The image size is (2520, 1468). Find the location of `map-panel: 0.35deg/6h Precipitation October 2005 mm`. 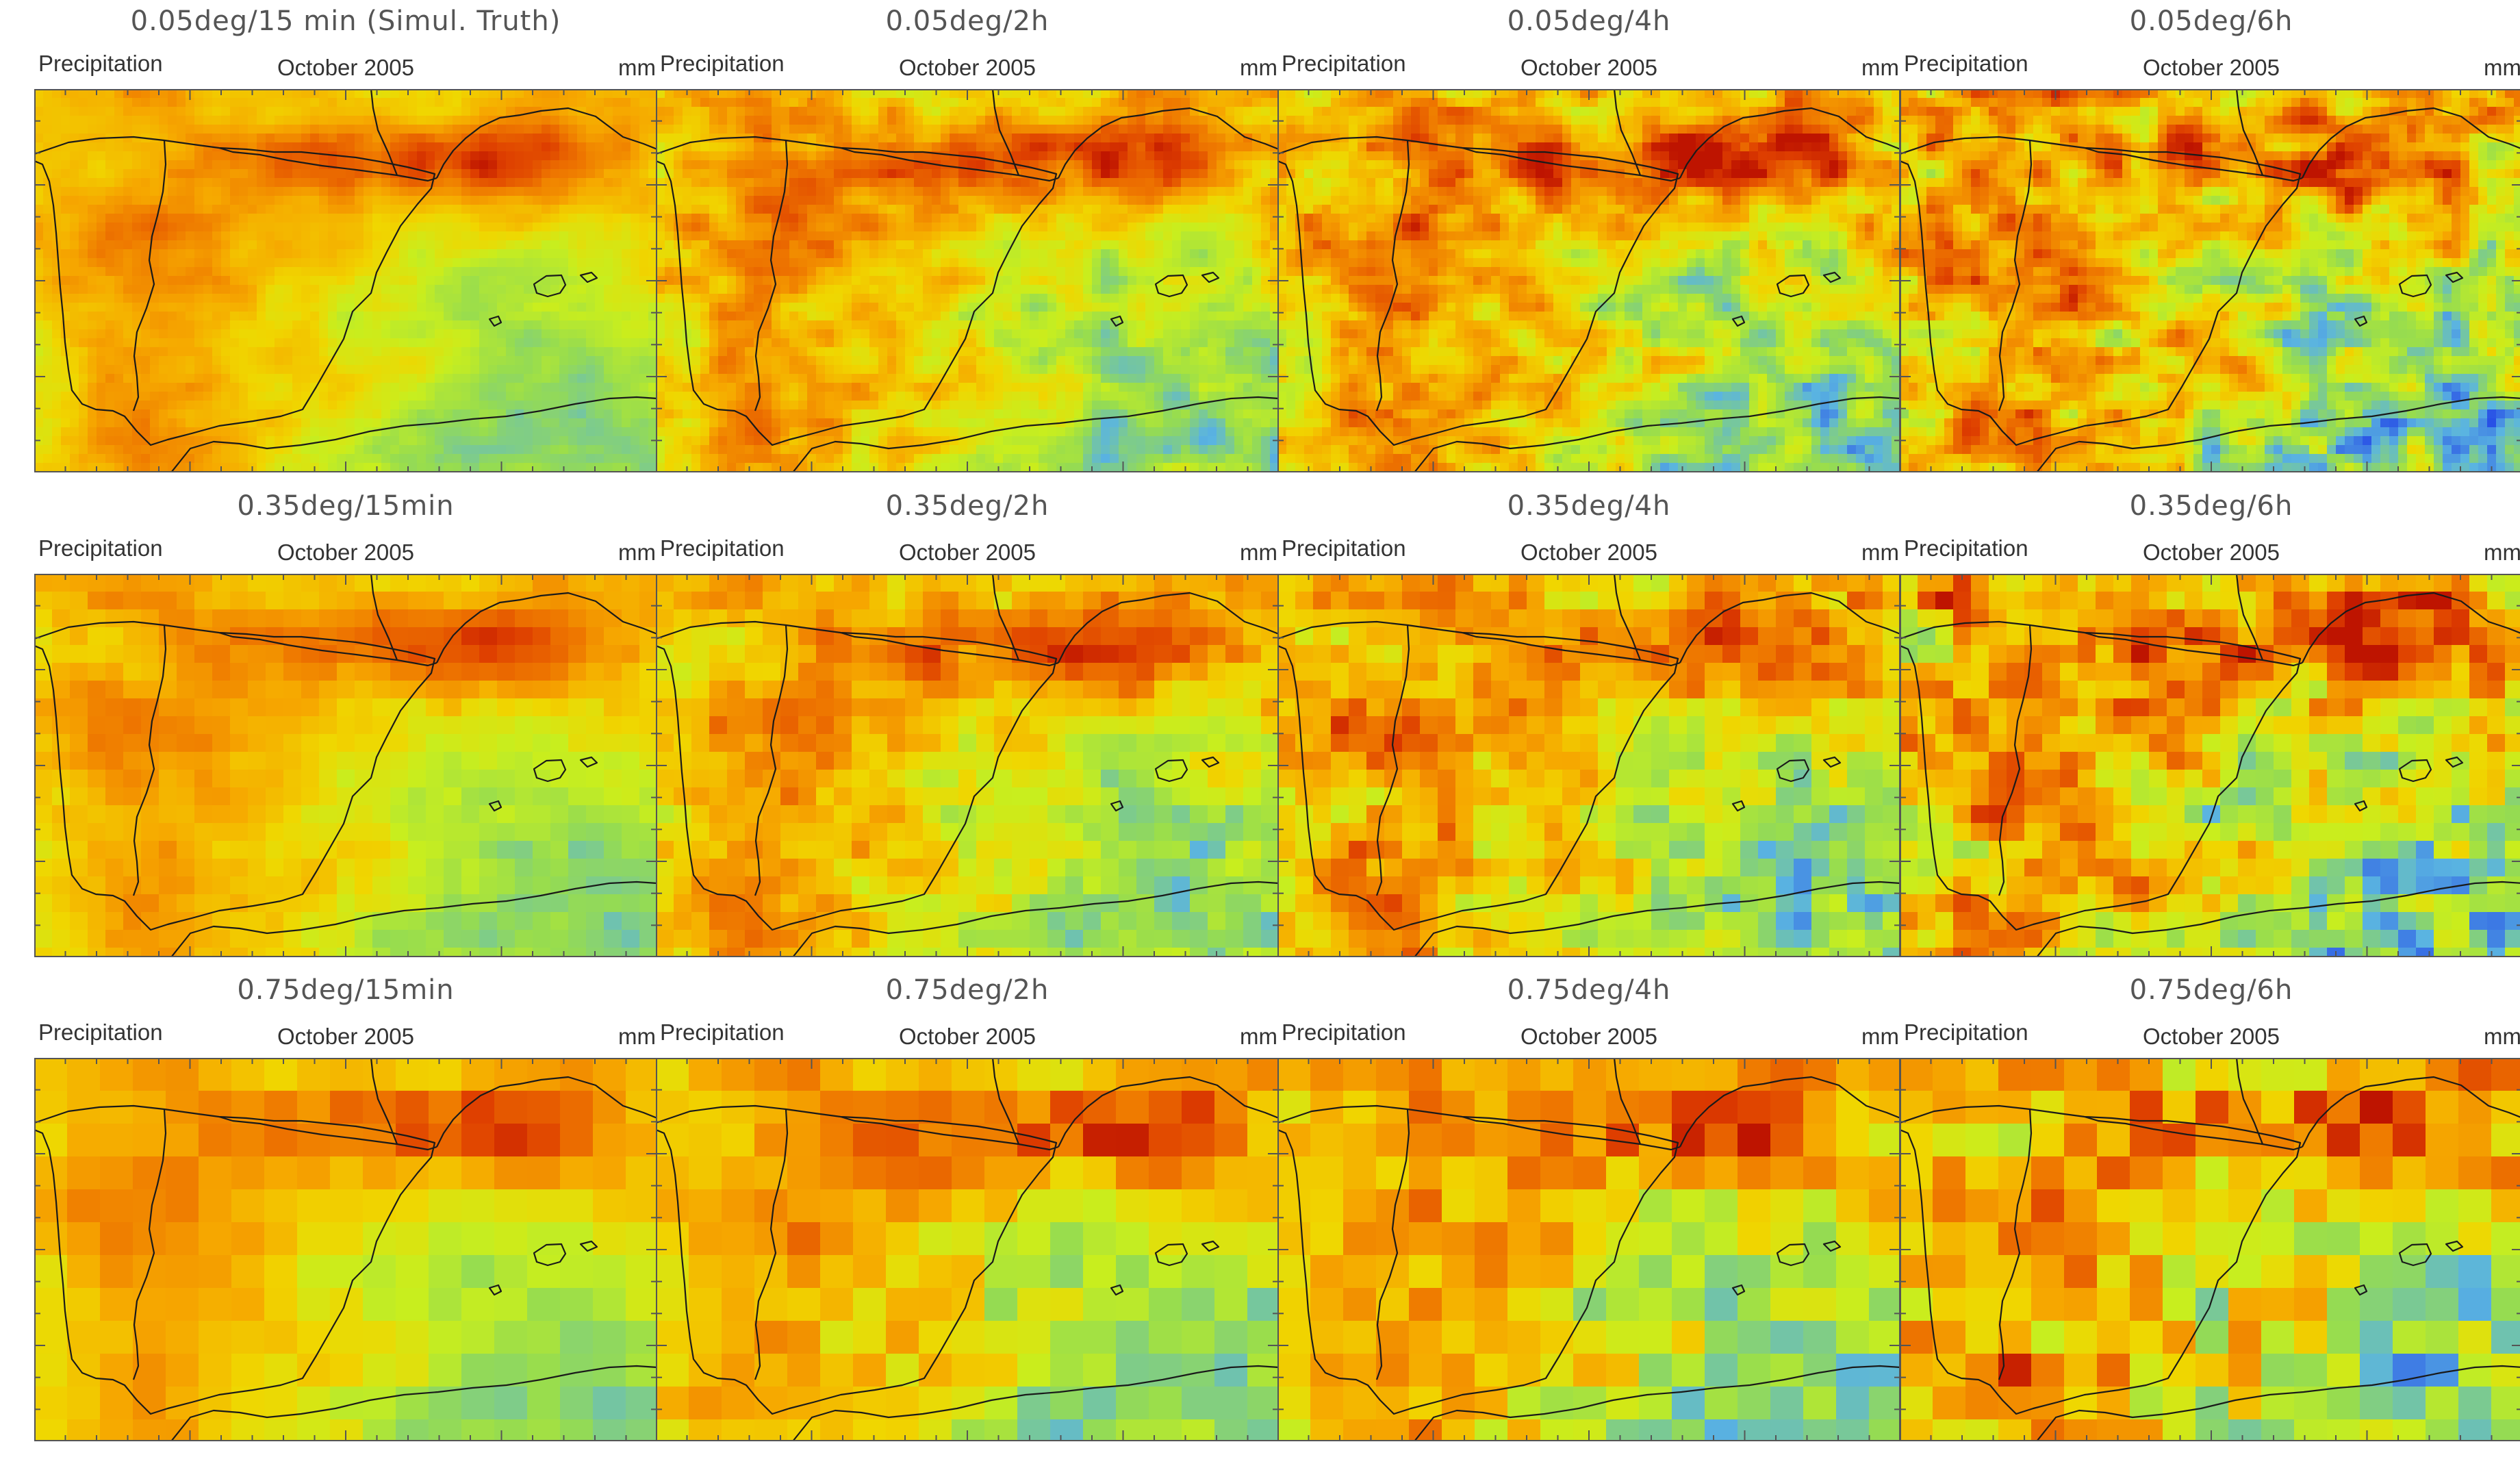

map-panel: 0.35deg/6h Precipitation October 2005 mm is located at coordinates (2210, 726).